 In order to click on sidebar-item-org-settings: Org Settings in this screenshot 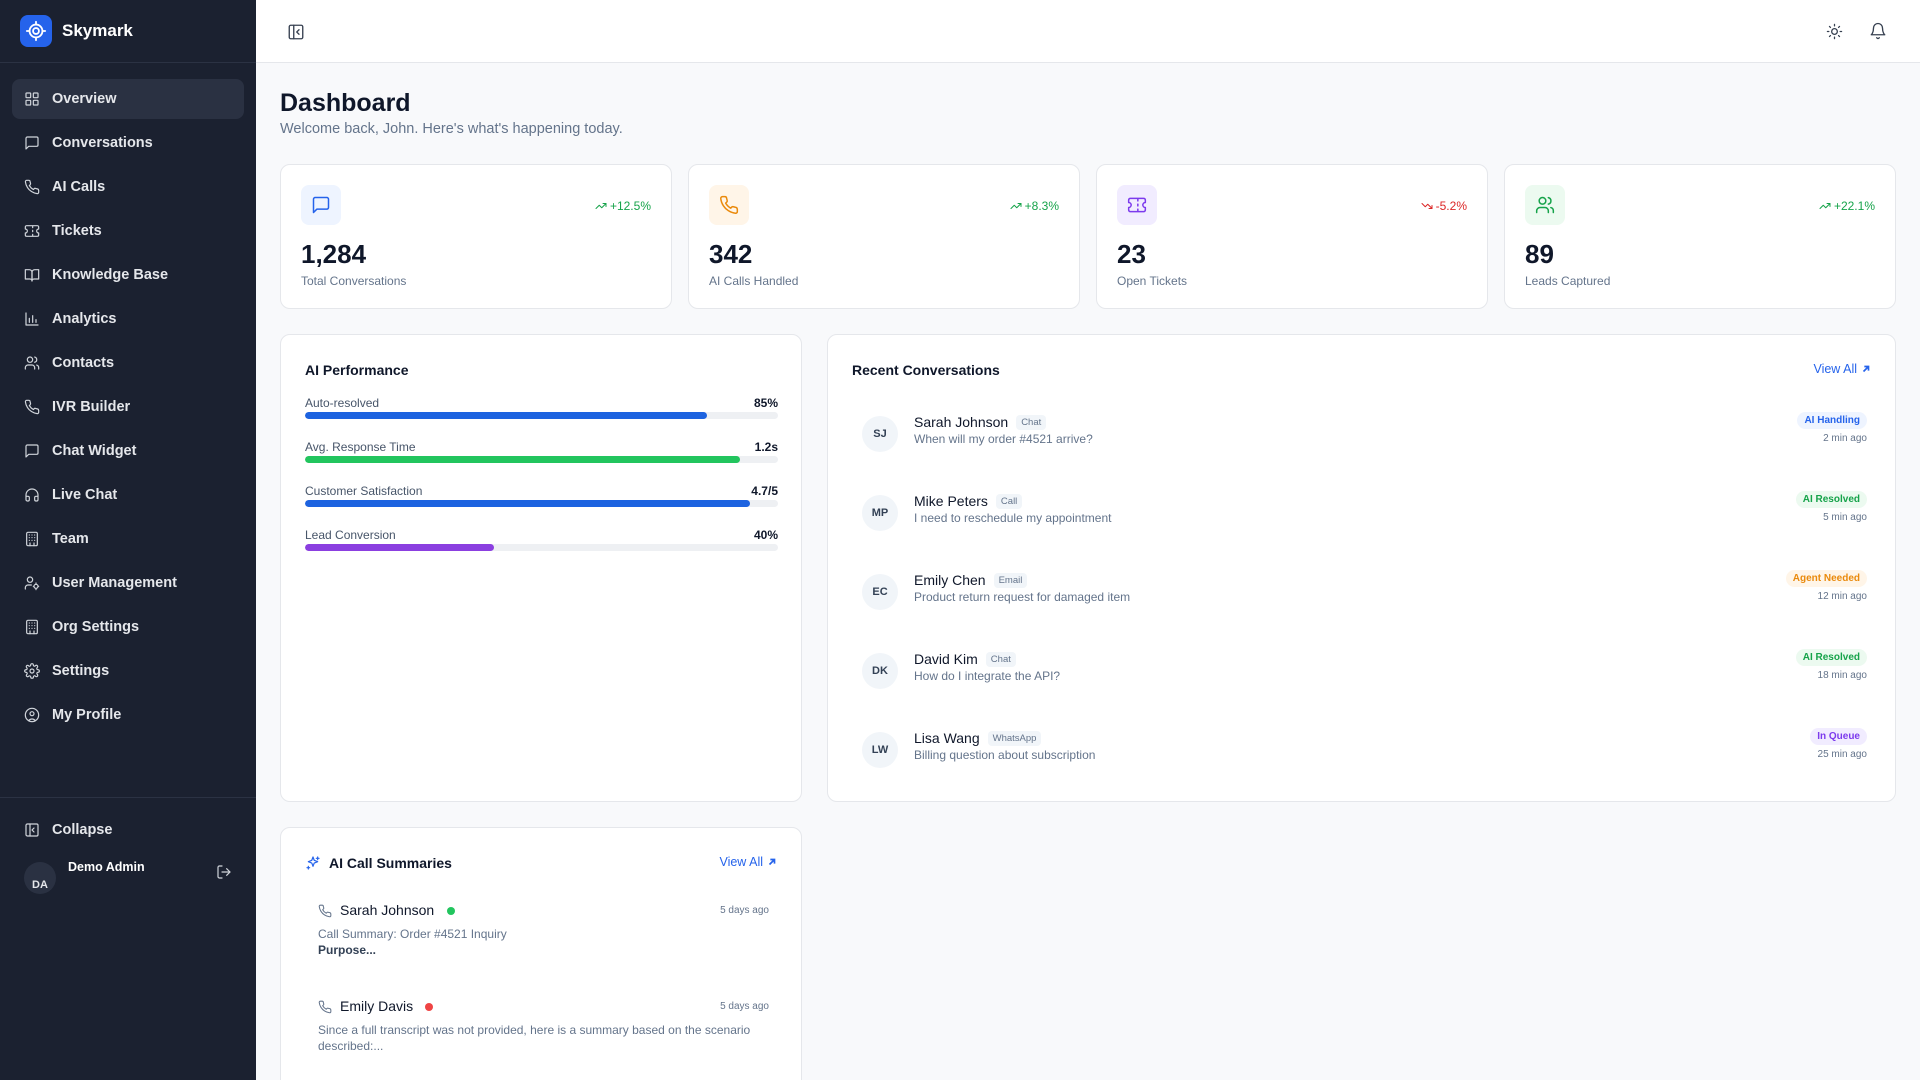, I will do `click(128, 627)`.